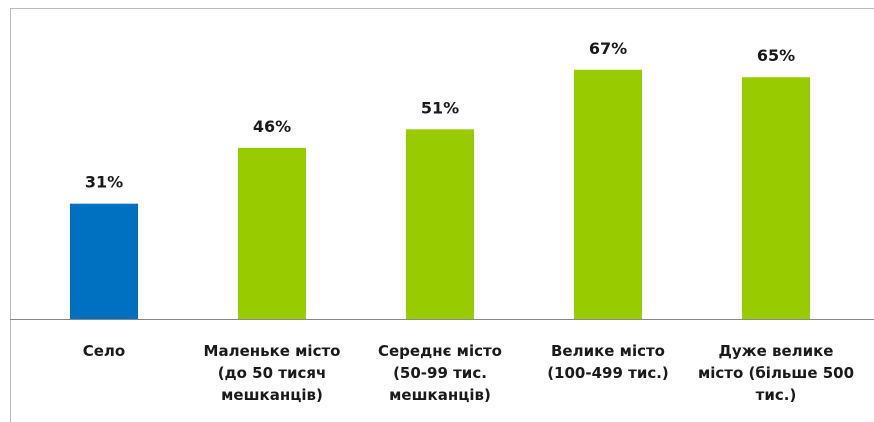  What do you see at coordinates (272, 126) in the screenshot?
I see `value-label: 46%` at bounding box center [272, 126].